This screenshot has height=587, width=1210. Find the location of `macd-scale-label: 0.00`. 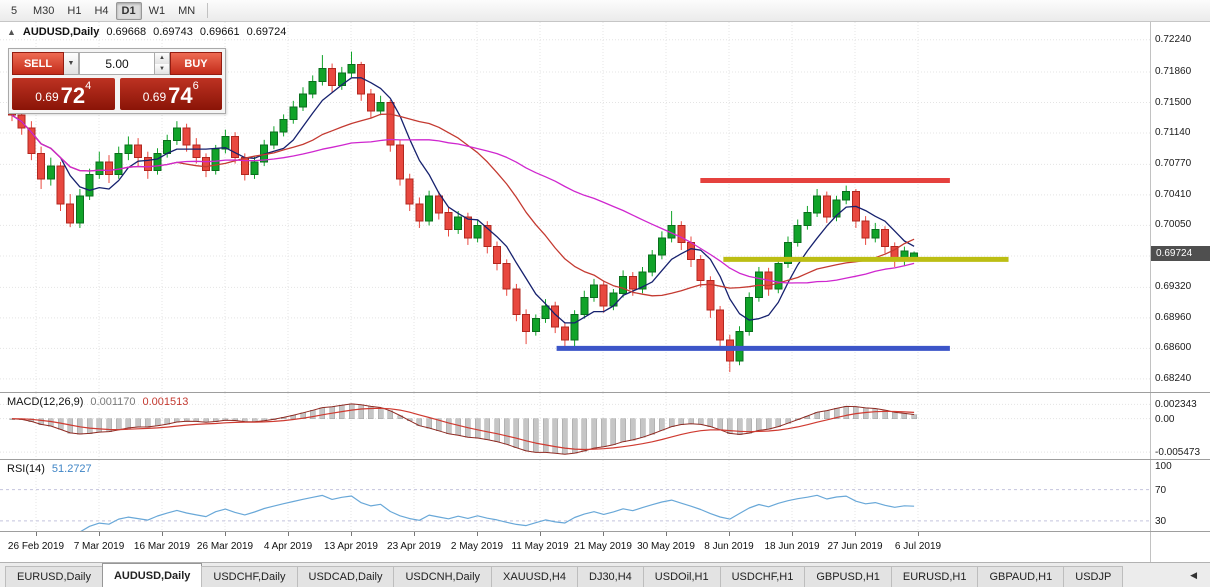

macd-scale-label: 0.00 is located at coordinates (1165, 419).